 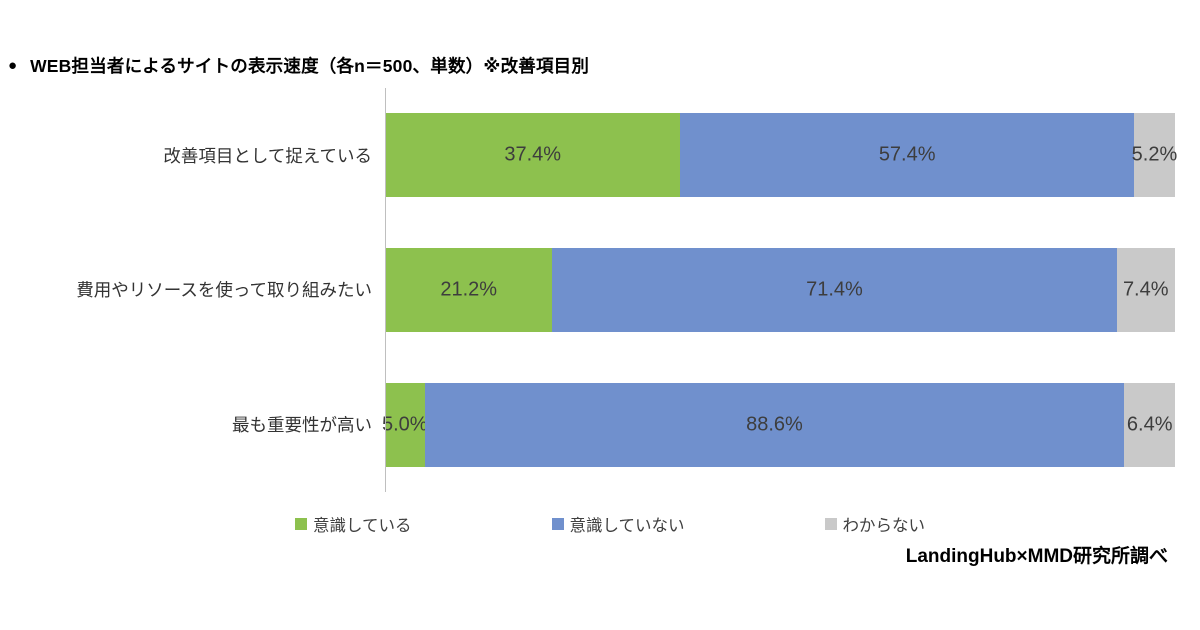 I want to click on bar-segment: 5.2%, so click(x=1154, y=155).